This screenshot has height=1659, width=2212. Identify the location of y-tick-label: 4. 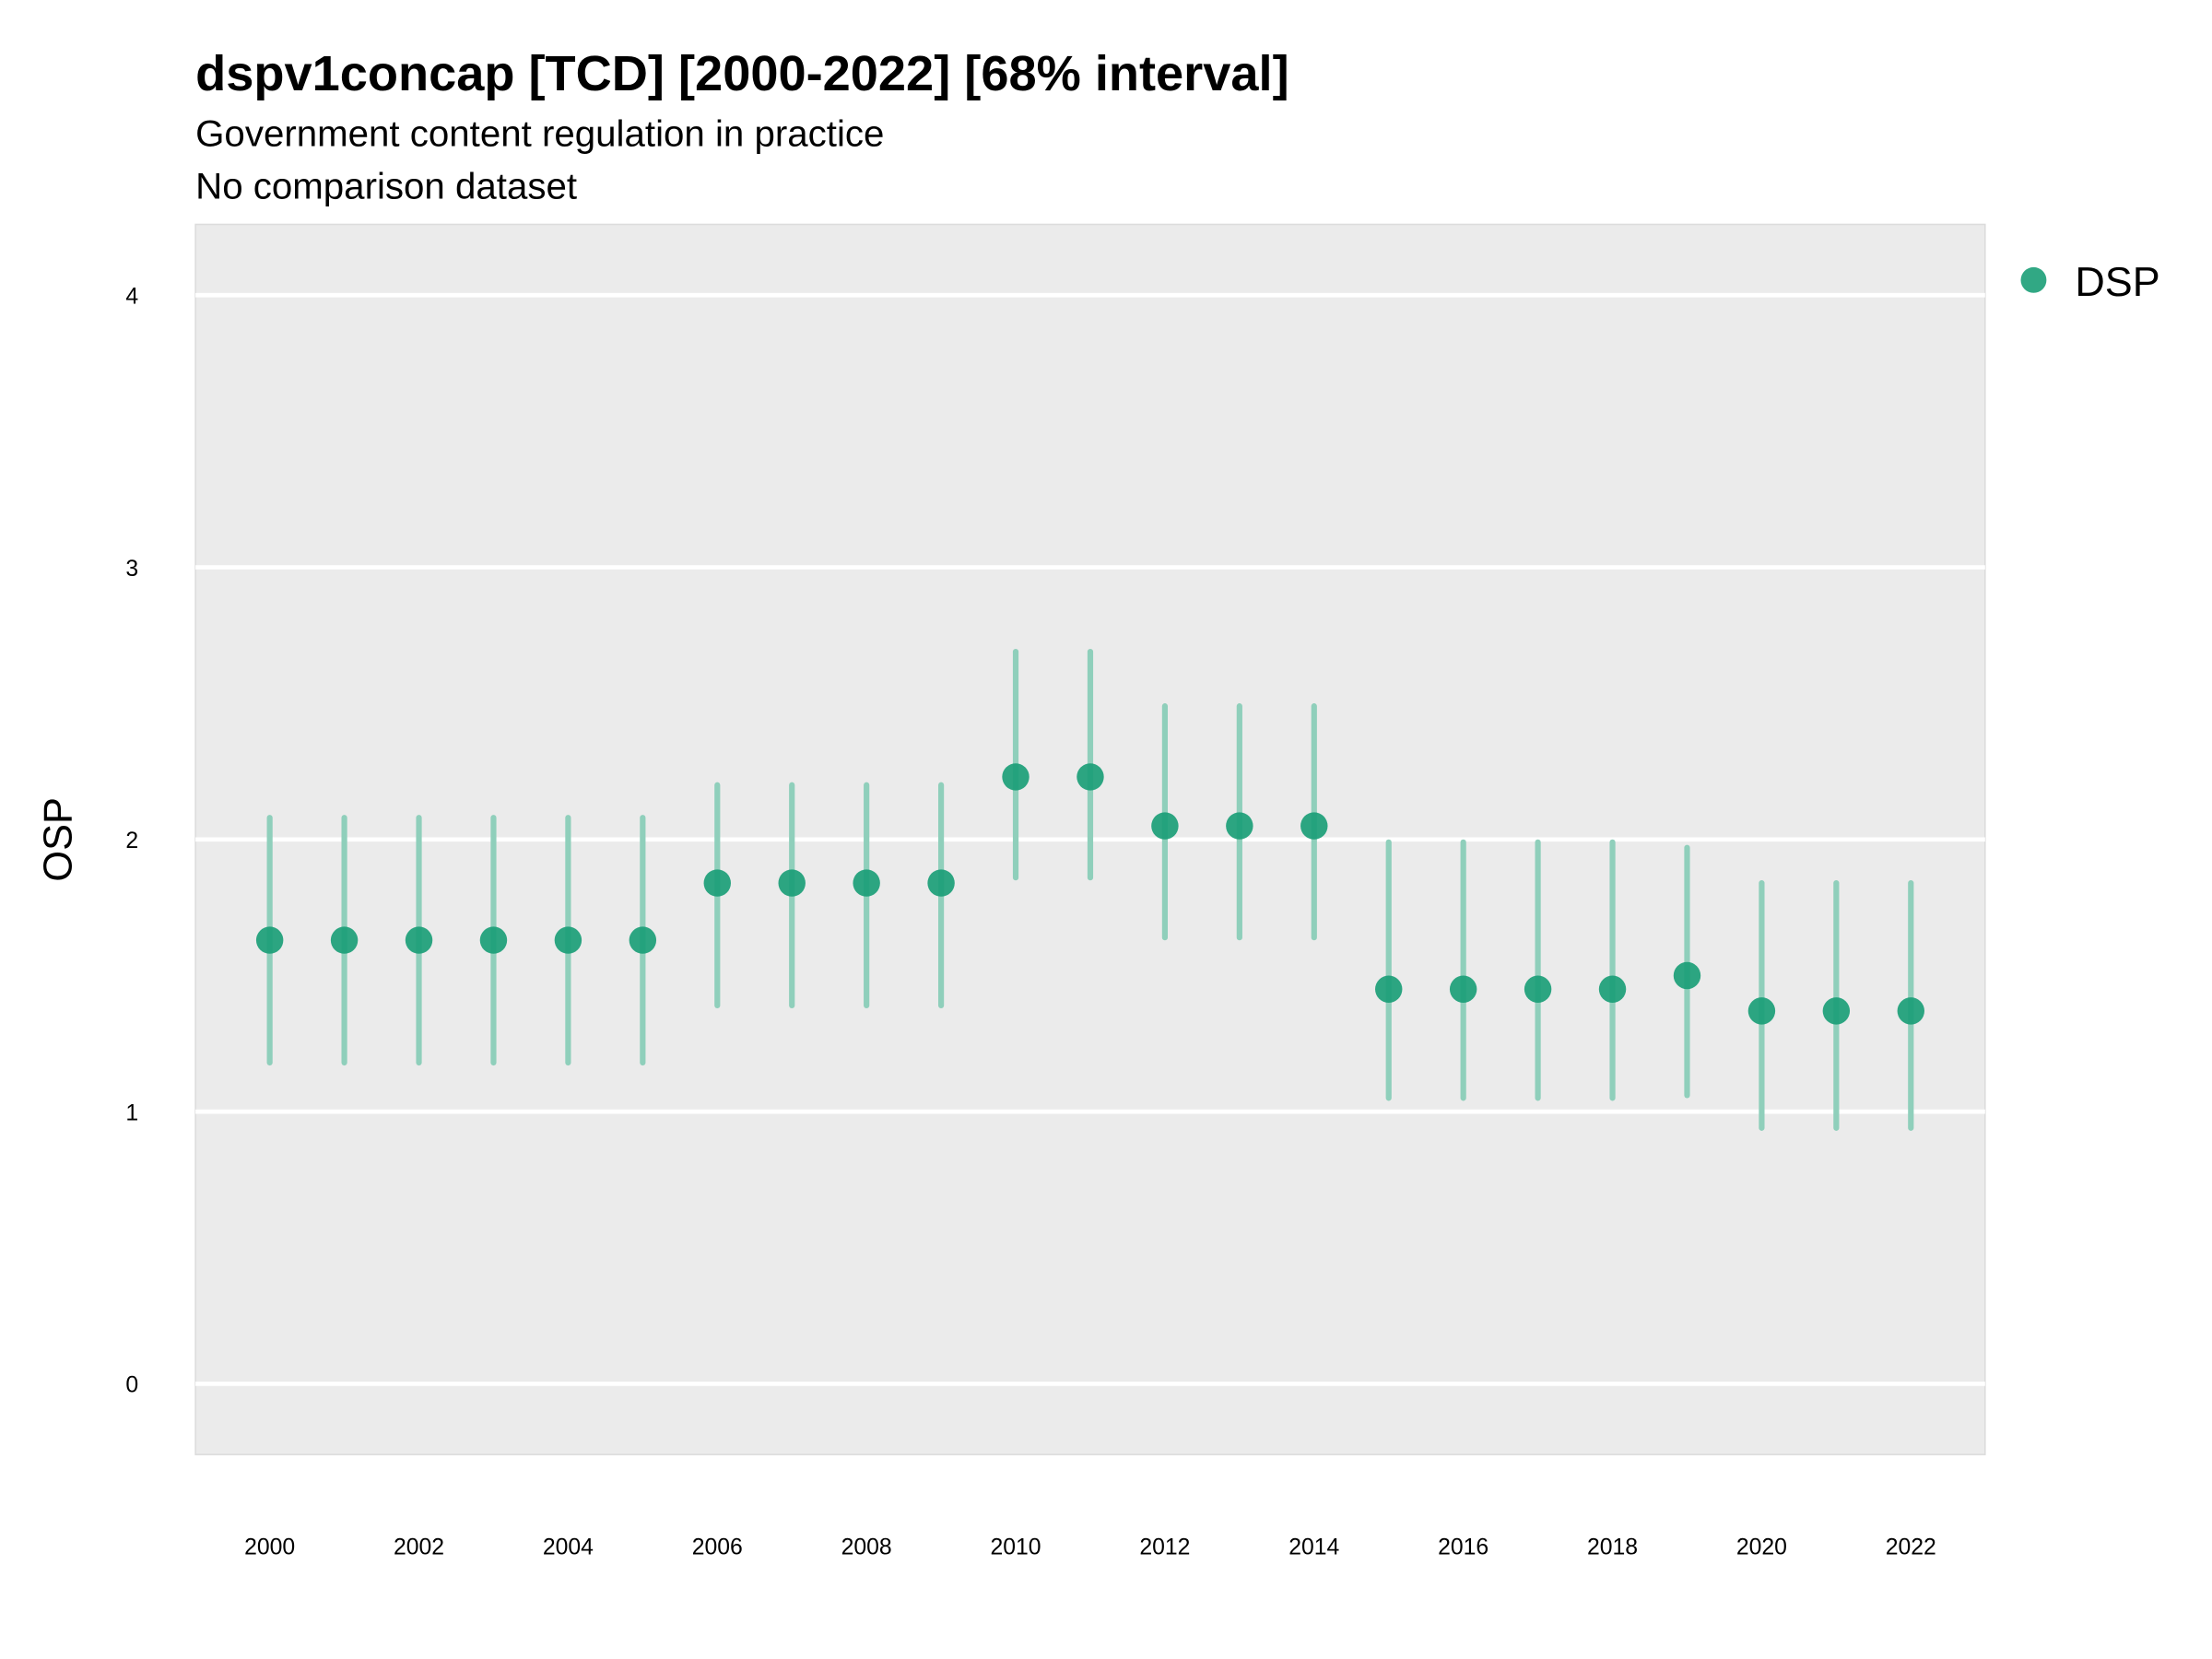
(131, 297).